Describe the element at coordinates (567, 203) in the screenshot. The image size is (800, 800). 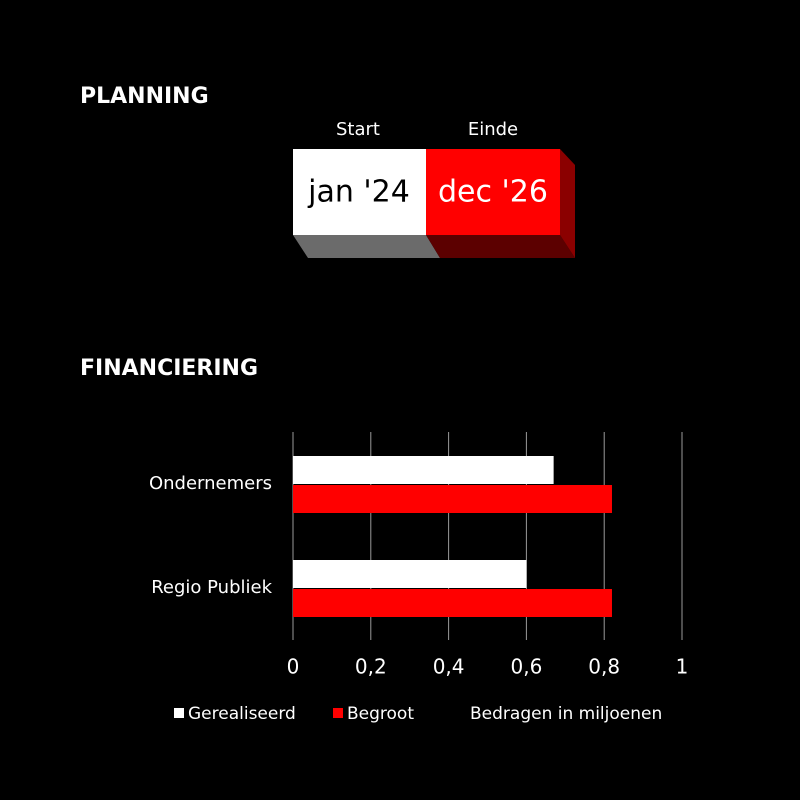
I see `box-side` at that location.